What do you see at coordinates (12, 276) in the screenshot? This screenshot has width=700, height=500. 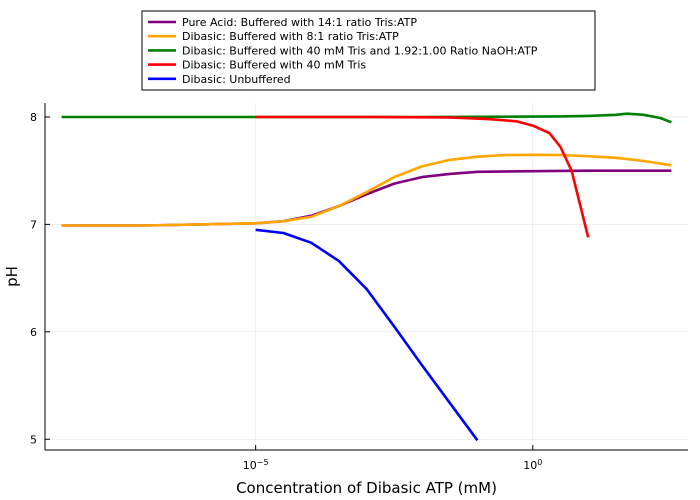 I see `y-axis-label: pH` at bounding box center [12, 276].